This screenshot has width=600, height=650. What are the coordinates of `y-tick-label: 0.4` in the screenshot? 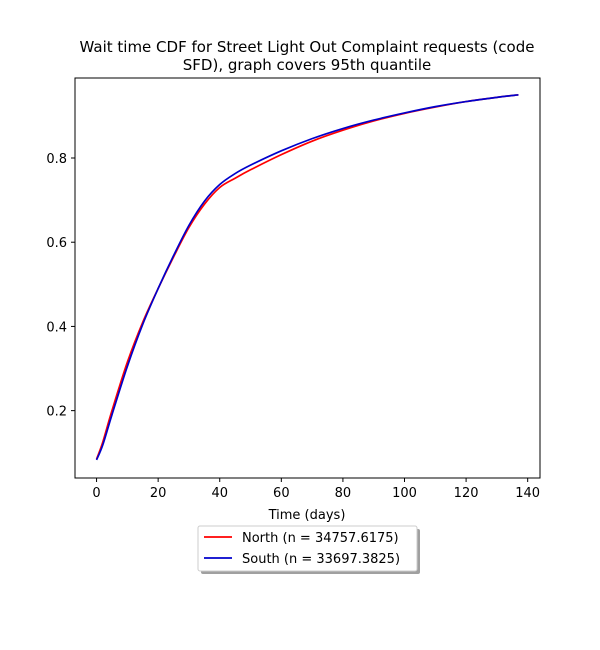 It's located at (56, 327).